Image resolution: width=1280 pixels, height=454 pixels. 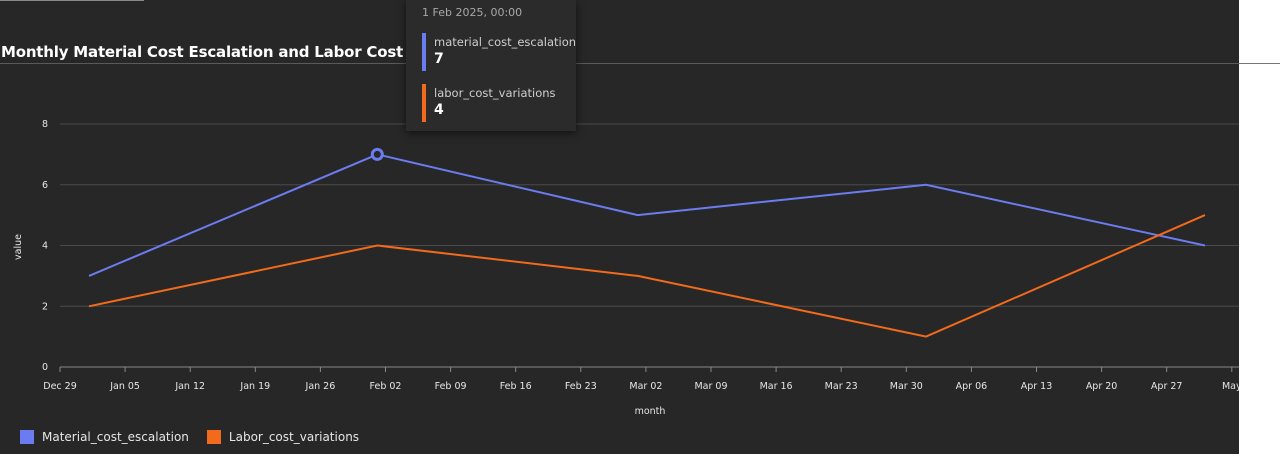 What do you see at coordinates (124, 386) in the screenshot?
I see `x-tick-label: Jan 05` at bounding box center [124, 386].